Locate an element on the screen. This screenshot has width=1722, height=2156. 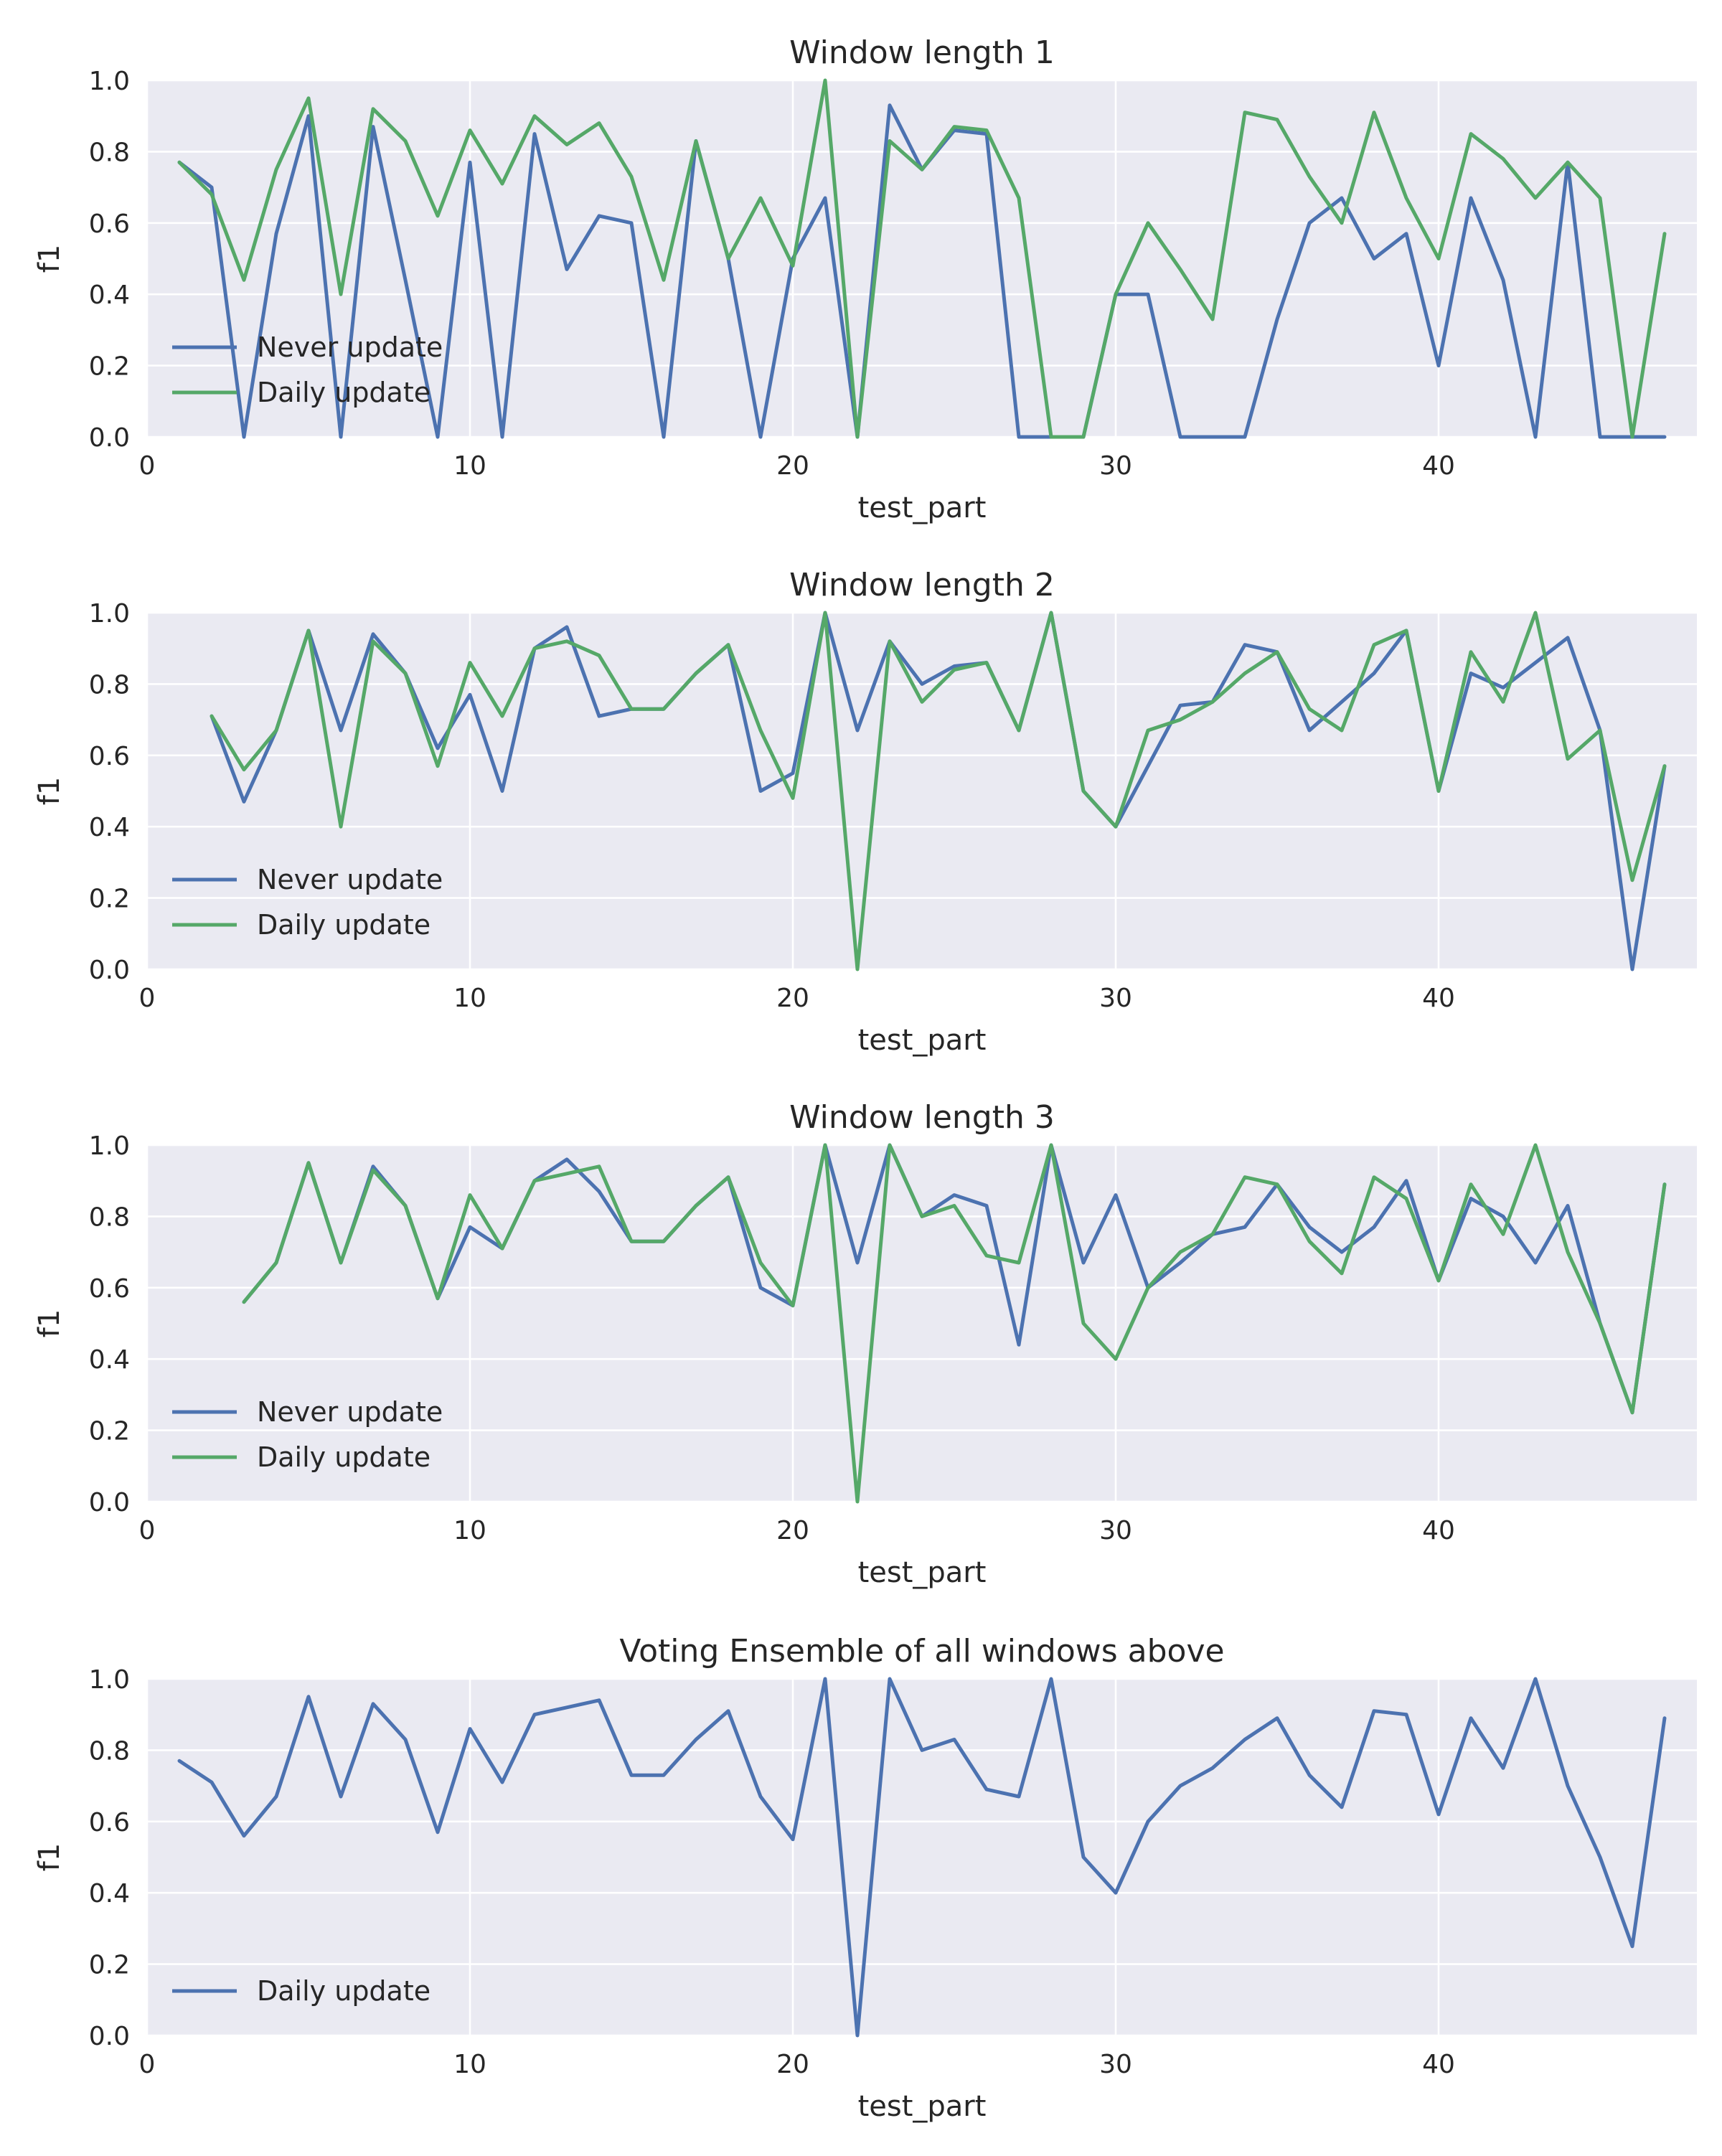
series-line-never-update is located at coordinates (955, 1279).